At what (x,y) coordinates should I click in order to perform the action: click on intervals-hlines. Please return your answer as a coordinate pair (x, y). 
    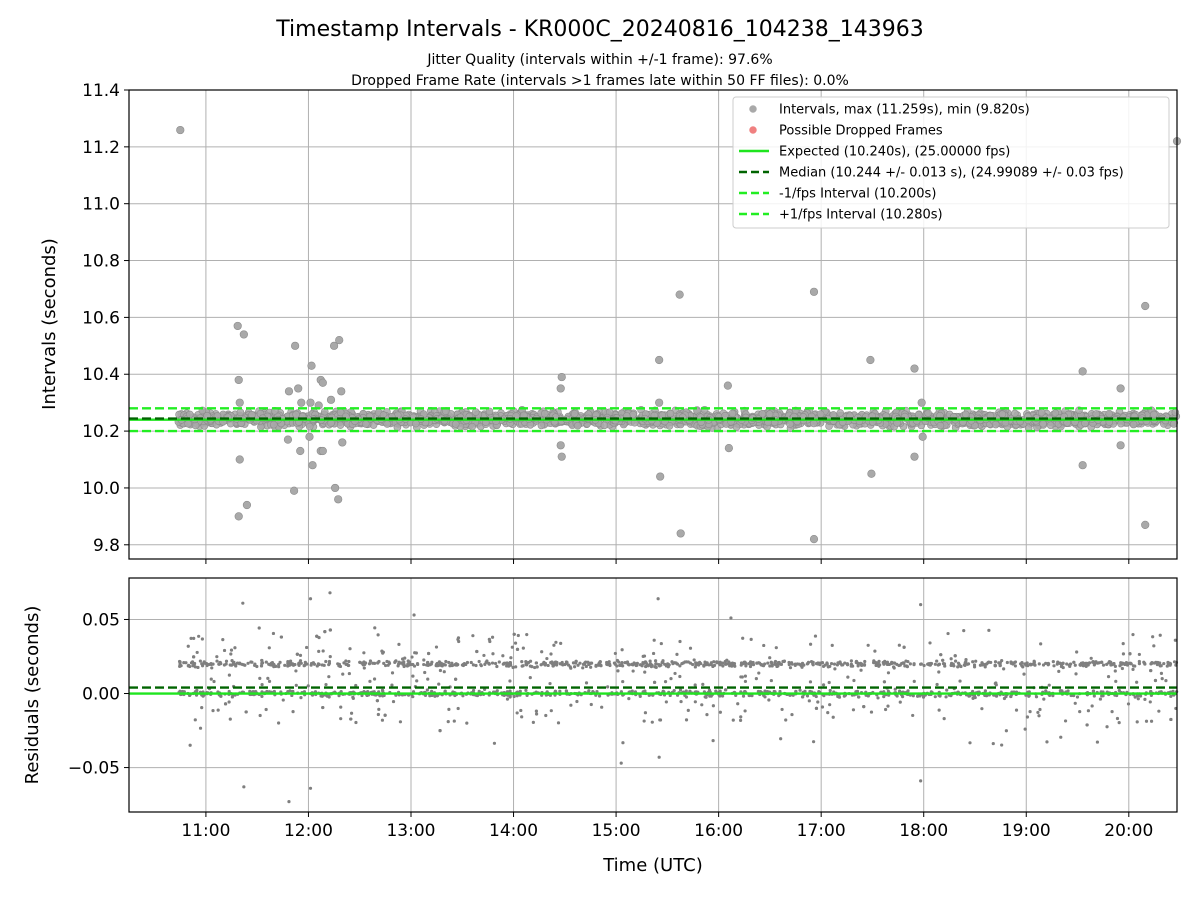
    Looking at the image, I should click on (653, 420).